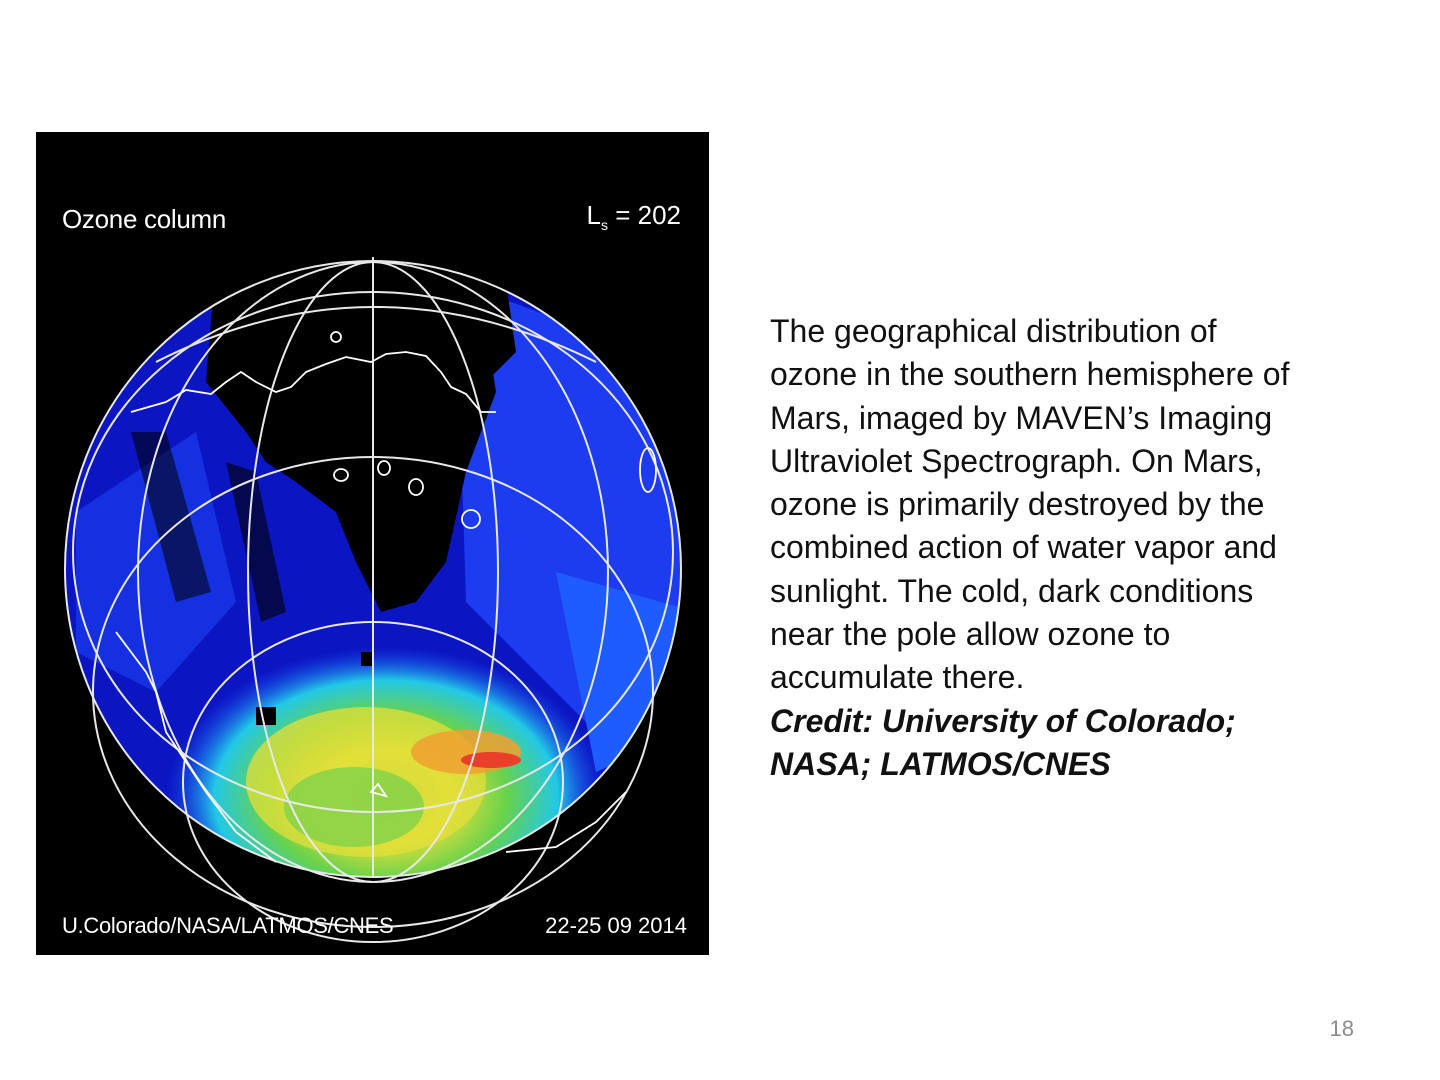  I want to click on caption-line: Ultraviolet Spectrograph. On Mars,, so click(1016, 460).